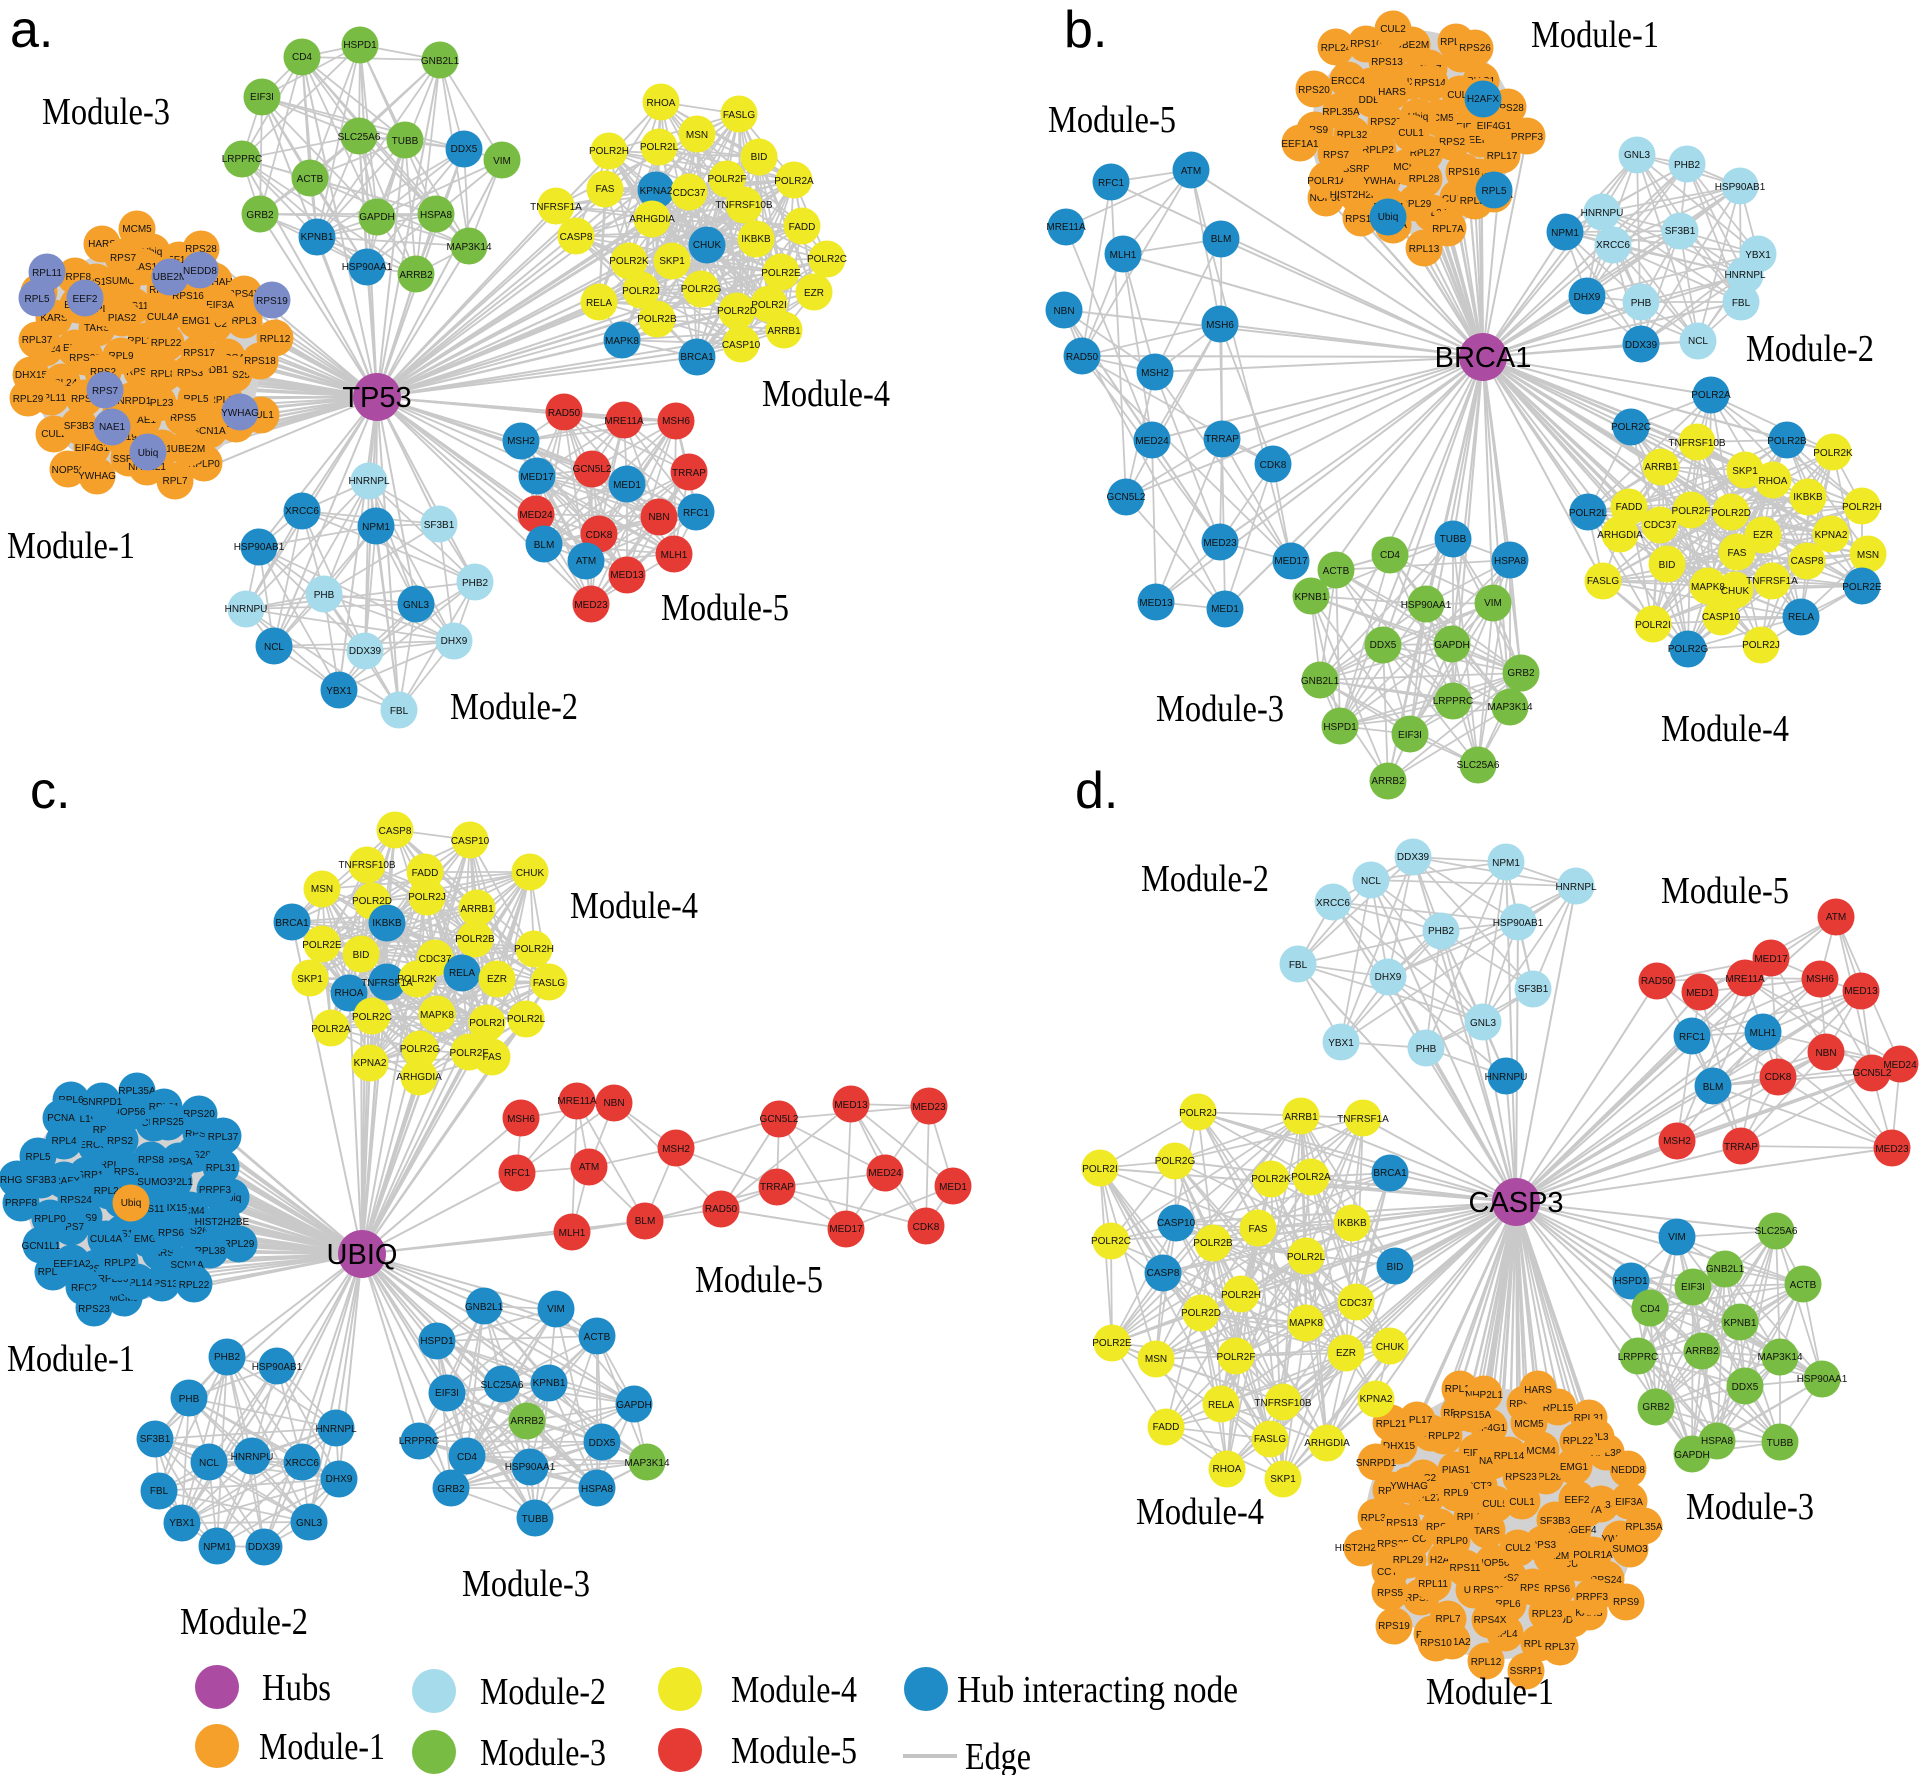 This screenshot has height=1775, width=1923. I want to click on svg-text: H2AFX, so click(64, 1181).